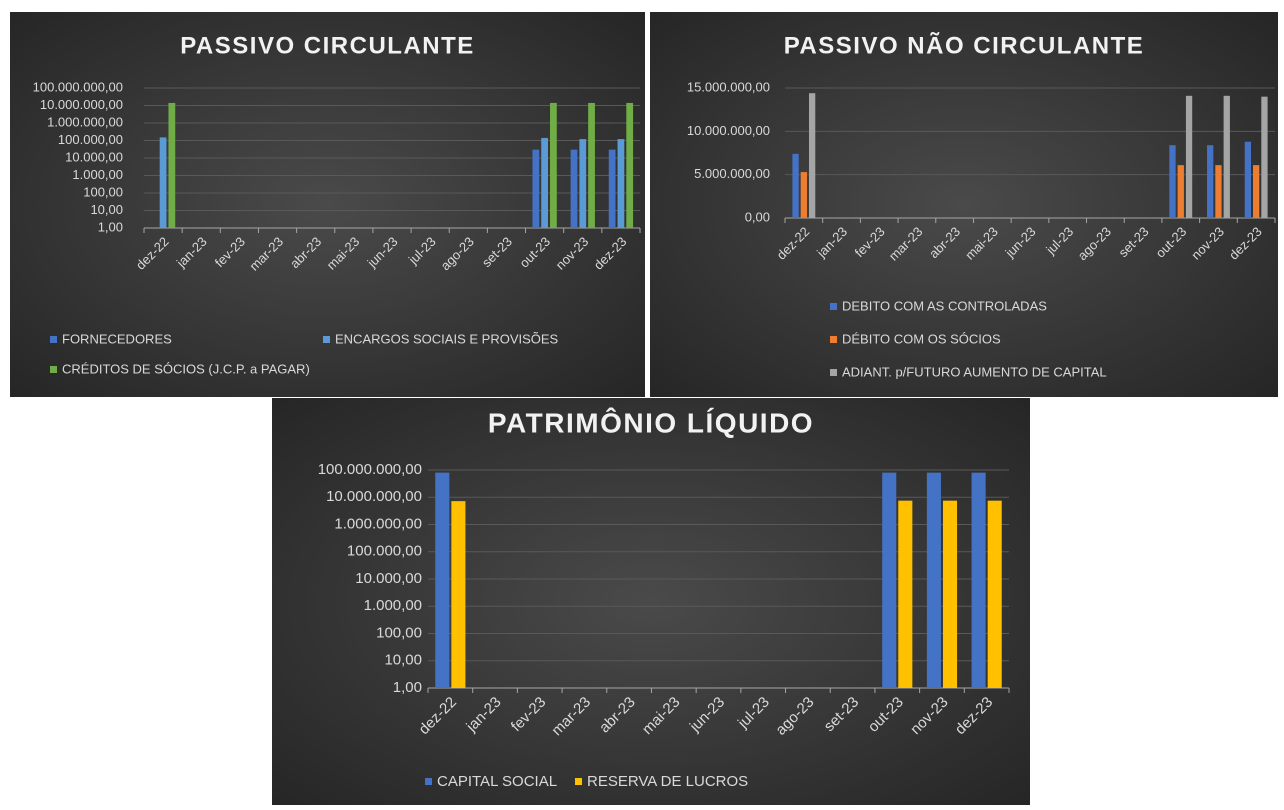 The image size is (1284, 810). Describe the element at coordinates (651, 422) in the screenshot. I see `chart-title: PATRIMÔNIO LÍQUIDO` at that location.